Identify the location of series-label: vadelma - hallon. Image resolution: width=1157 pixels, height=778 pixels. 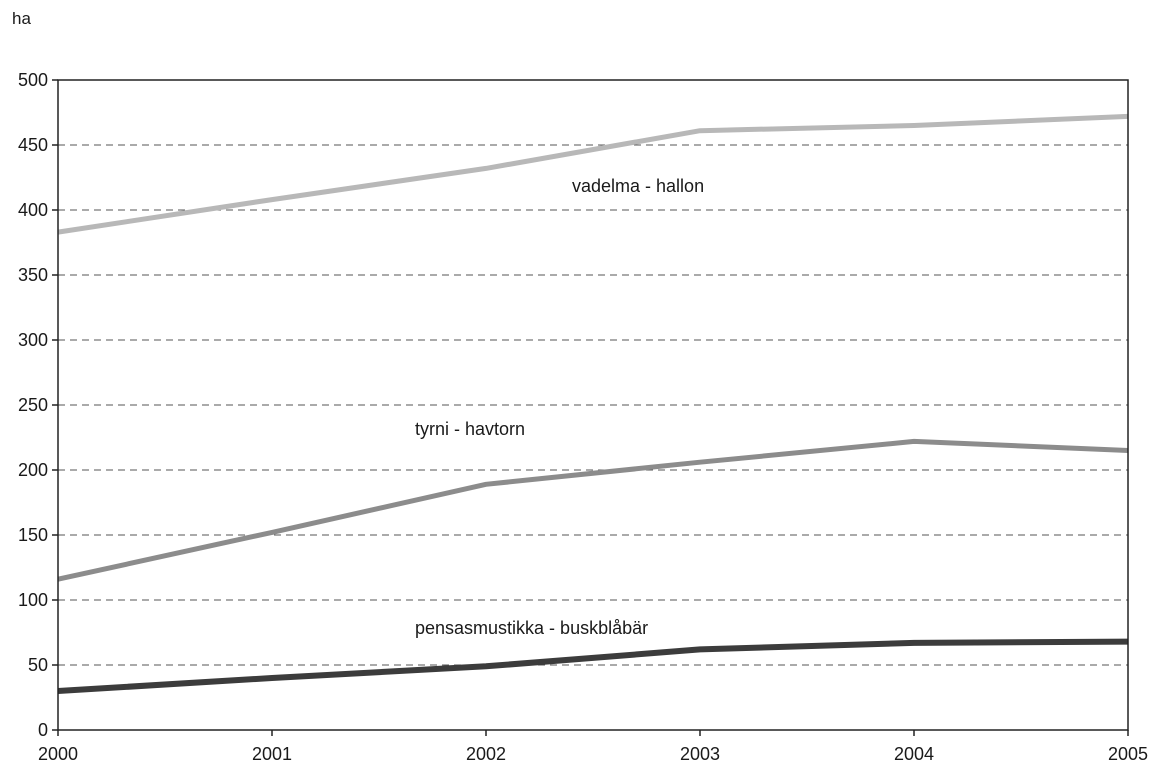
(638, 186).